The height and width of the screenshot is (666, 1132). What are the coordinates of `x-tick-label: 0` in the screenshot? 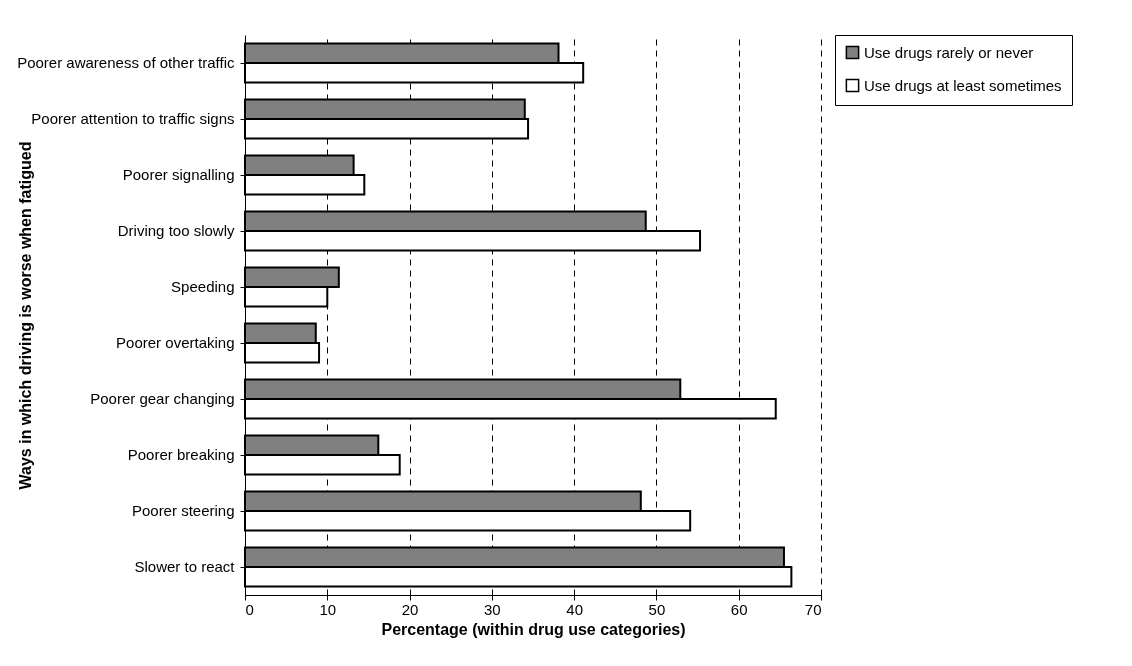 It's located at (249, 609).